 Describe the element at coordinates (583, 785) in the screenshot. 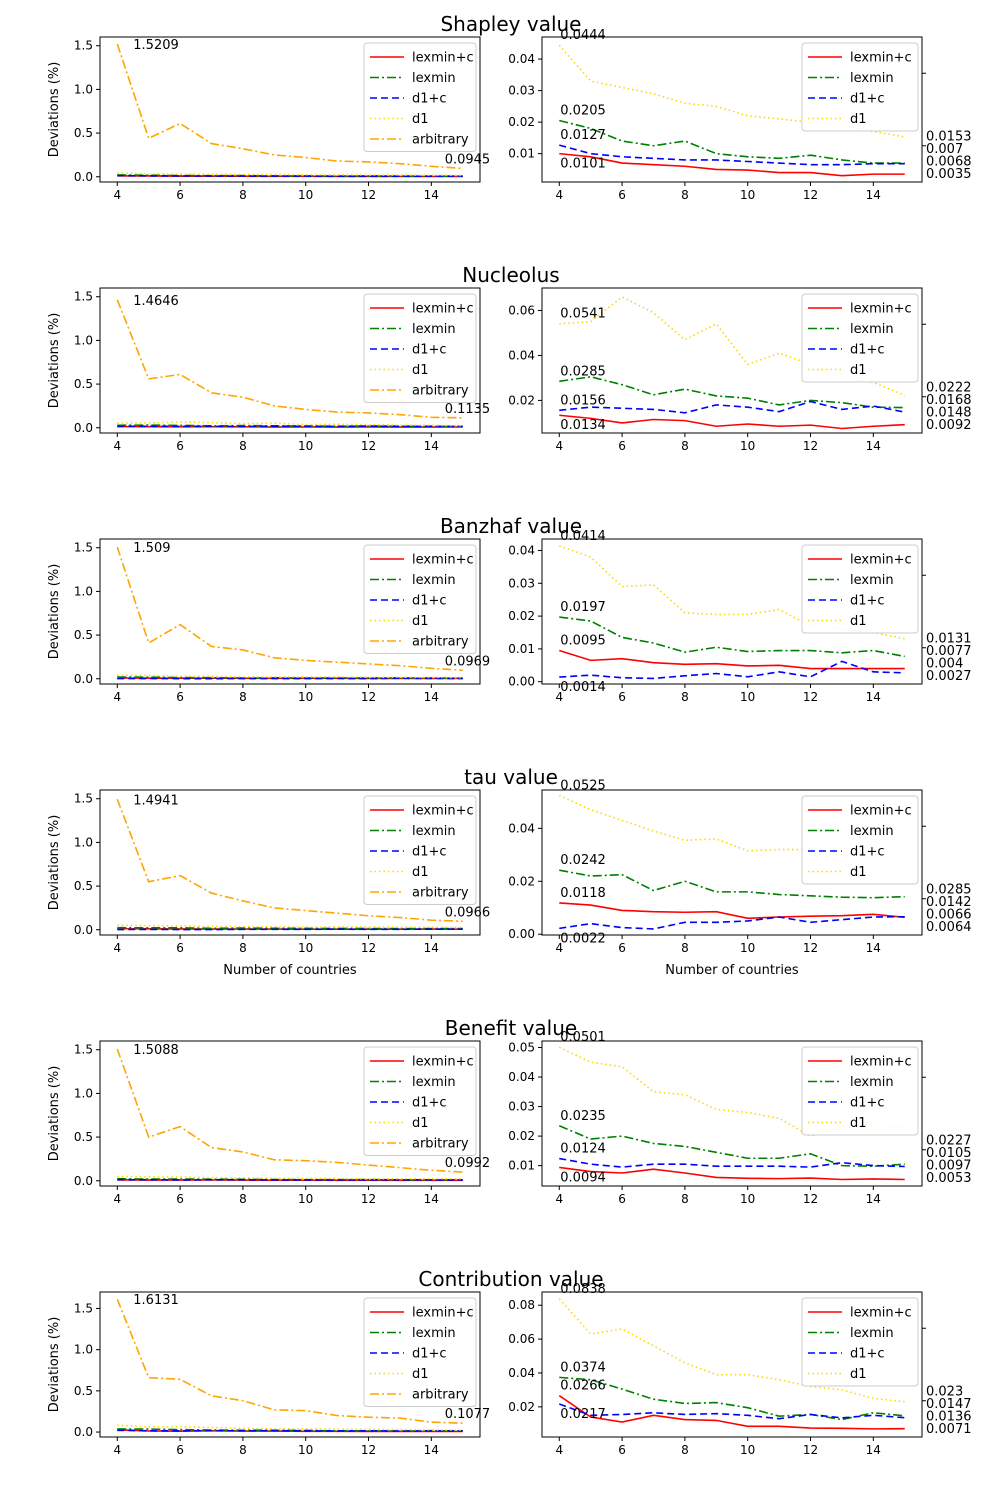

I see `data-label: 0.0525` at that location.